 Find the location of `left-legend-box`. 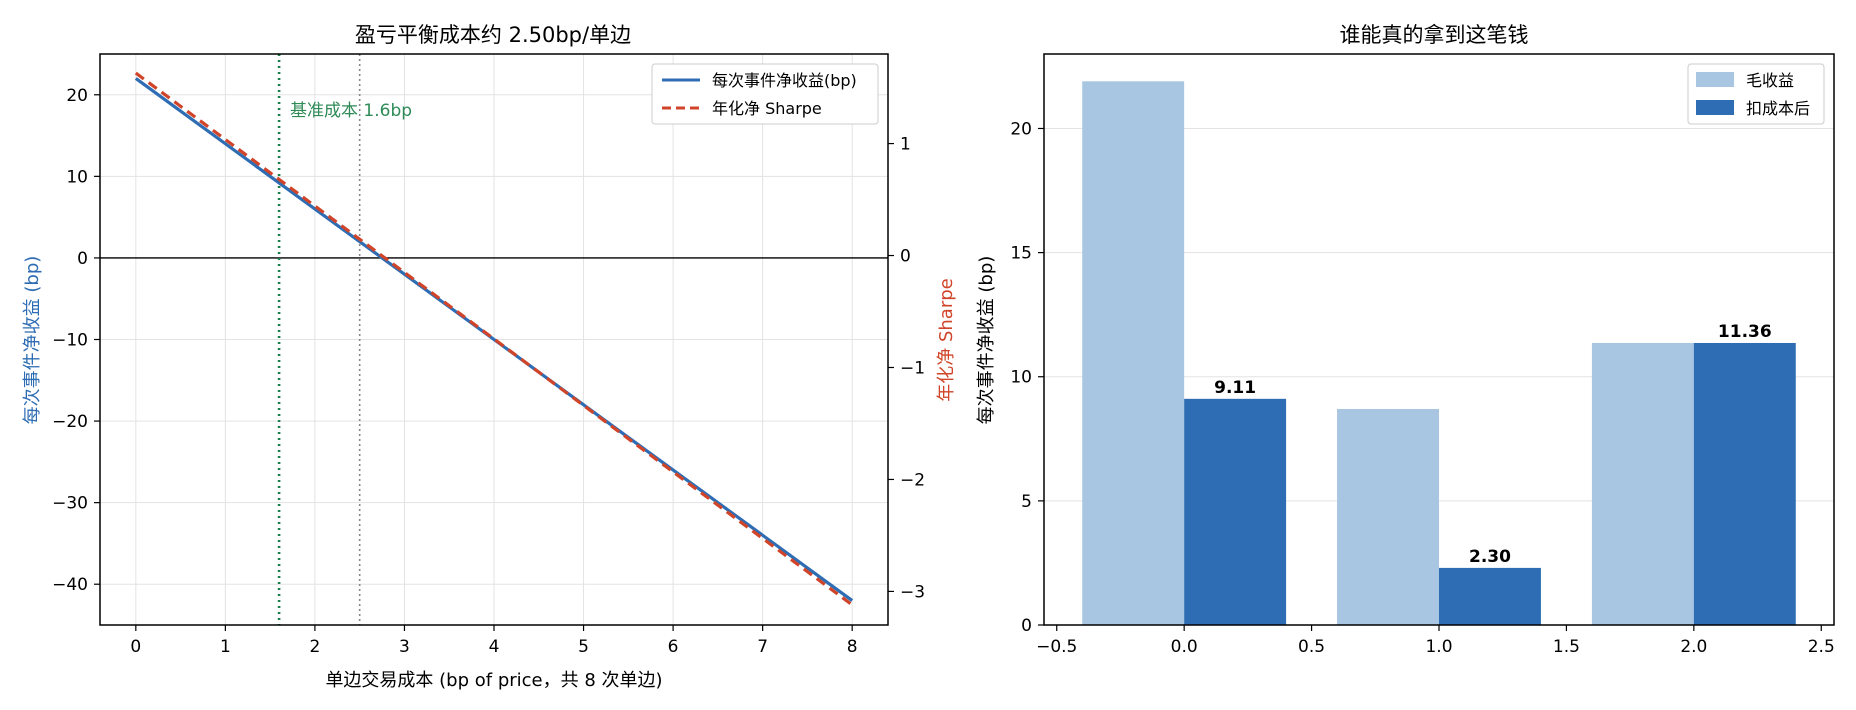

left-legend-box is located at coordinates (765, 94).